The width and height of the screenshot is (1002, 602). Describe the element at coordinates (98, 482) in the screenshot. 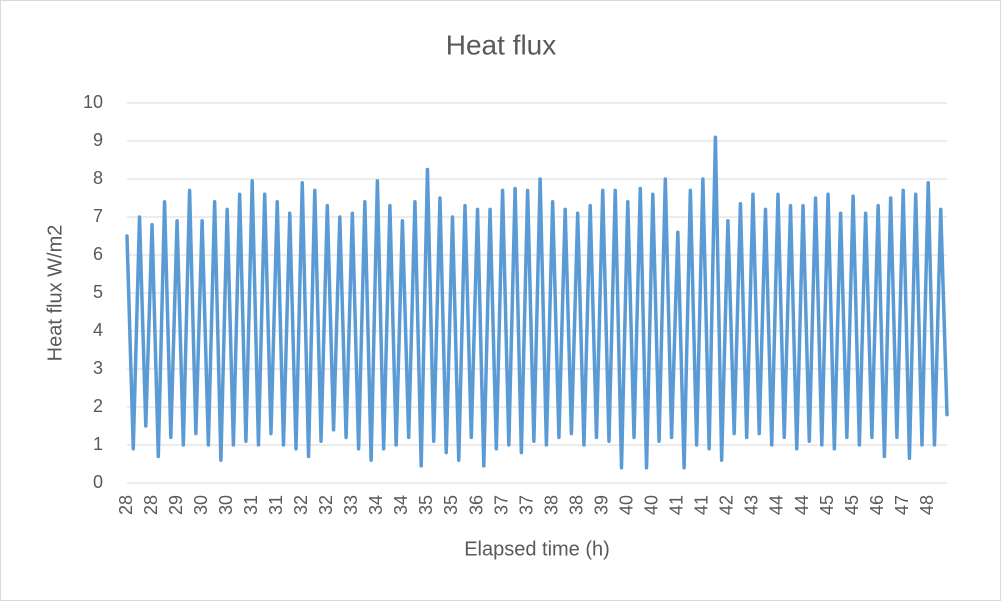

I see `y-tick-label: 0` at that location.